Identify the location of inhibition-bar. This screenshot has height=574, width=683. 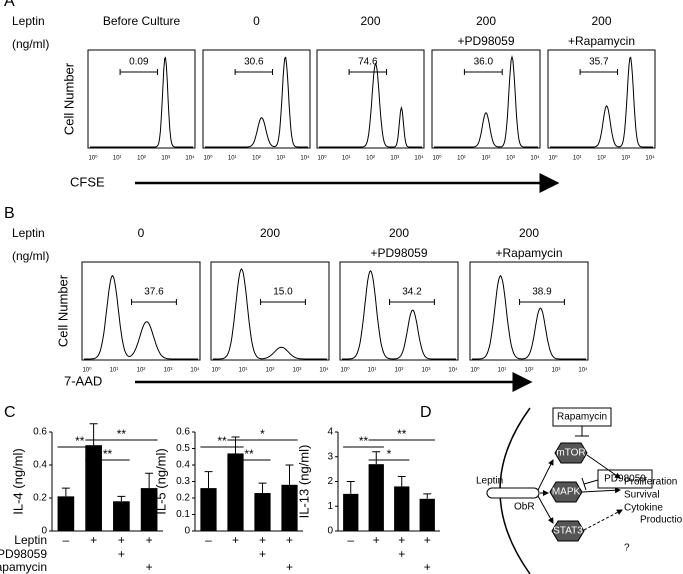
(584, 484).